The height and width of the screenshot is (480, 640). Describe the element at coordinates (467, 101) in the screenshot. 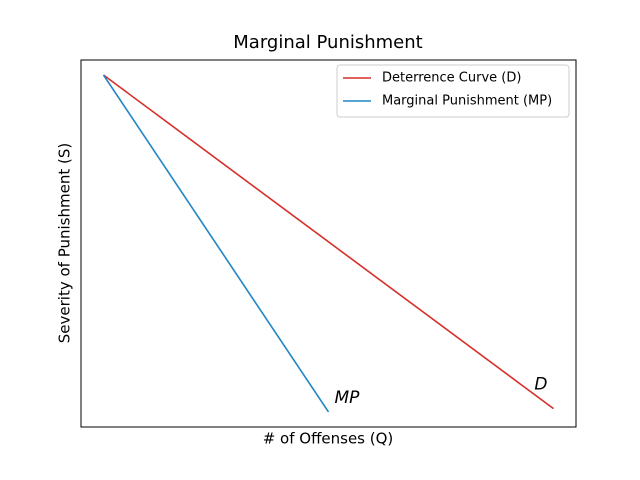

I see `legend-label: Marginal Punishment (MP)` at that location.